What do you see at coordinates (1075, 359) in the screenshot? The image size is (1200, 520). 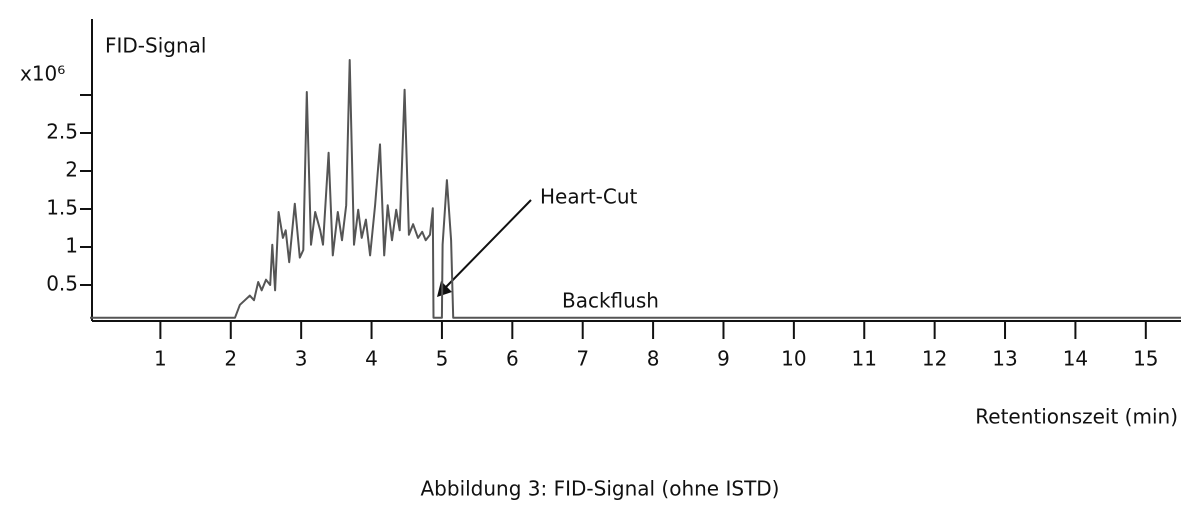 I see `x-tick-label: 14` at bounding box center [1075, 359].